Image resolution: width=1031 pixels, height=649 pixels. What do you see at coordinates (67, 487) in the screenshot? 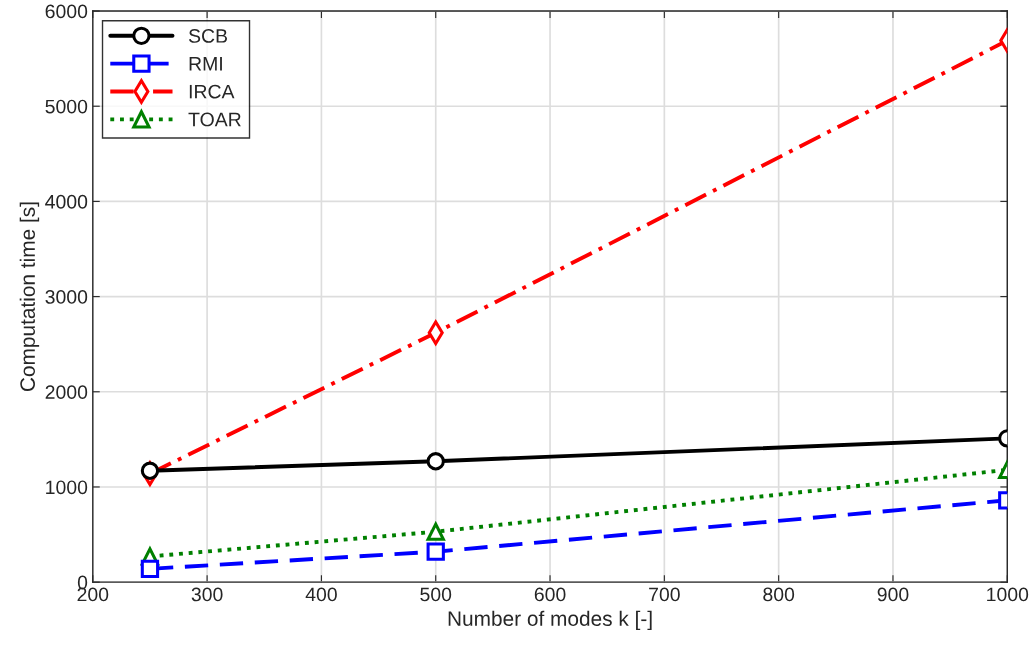
I see `y-tick-label: 1000` at bounding box center [67, 487].